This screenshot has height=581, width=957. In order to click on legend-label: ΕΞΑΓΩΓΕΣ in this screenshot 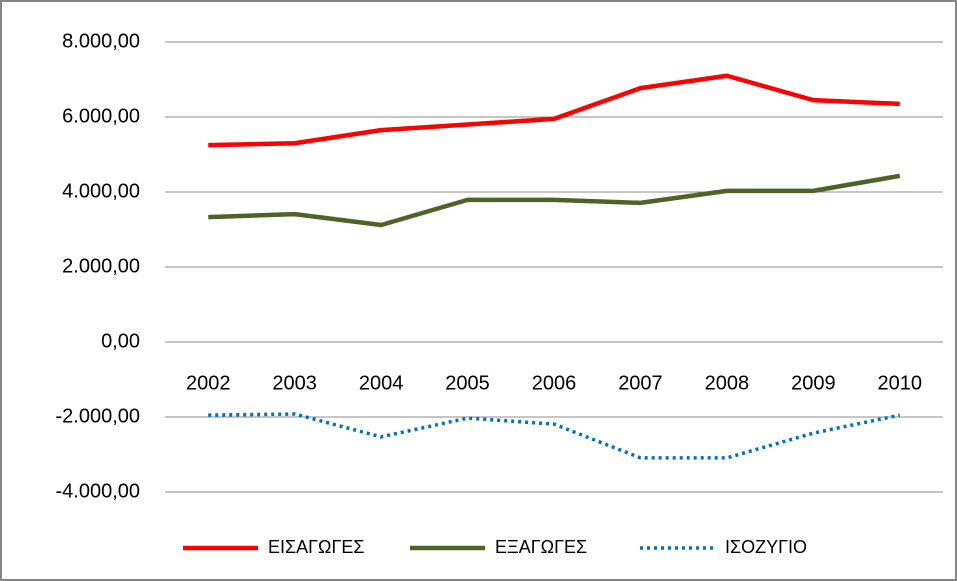, I will do `click(541, 547)`.